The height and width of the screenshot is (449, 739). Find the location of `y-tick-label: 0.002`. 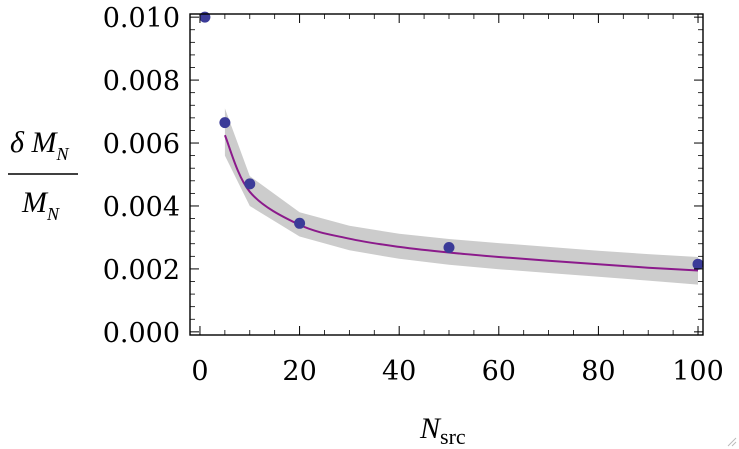

y-tick-label: 0.002 is located at coordinates (141, 270).